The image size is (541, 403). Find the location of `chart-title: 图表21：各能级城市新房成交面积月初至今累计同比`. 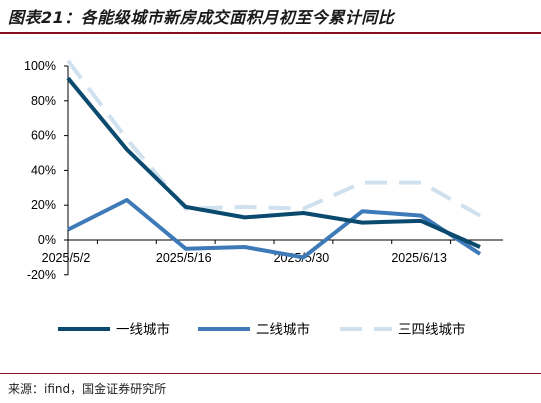

chart-title: 图表21：各能级城市新房成交面积月初至今累计同比 is located at coordinates (201, 17).